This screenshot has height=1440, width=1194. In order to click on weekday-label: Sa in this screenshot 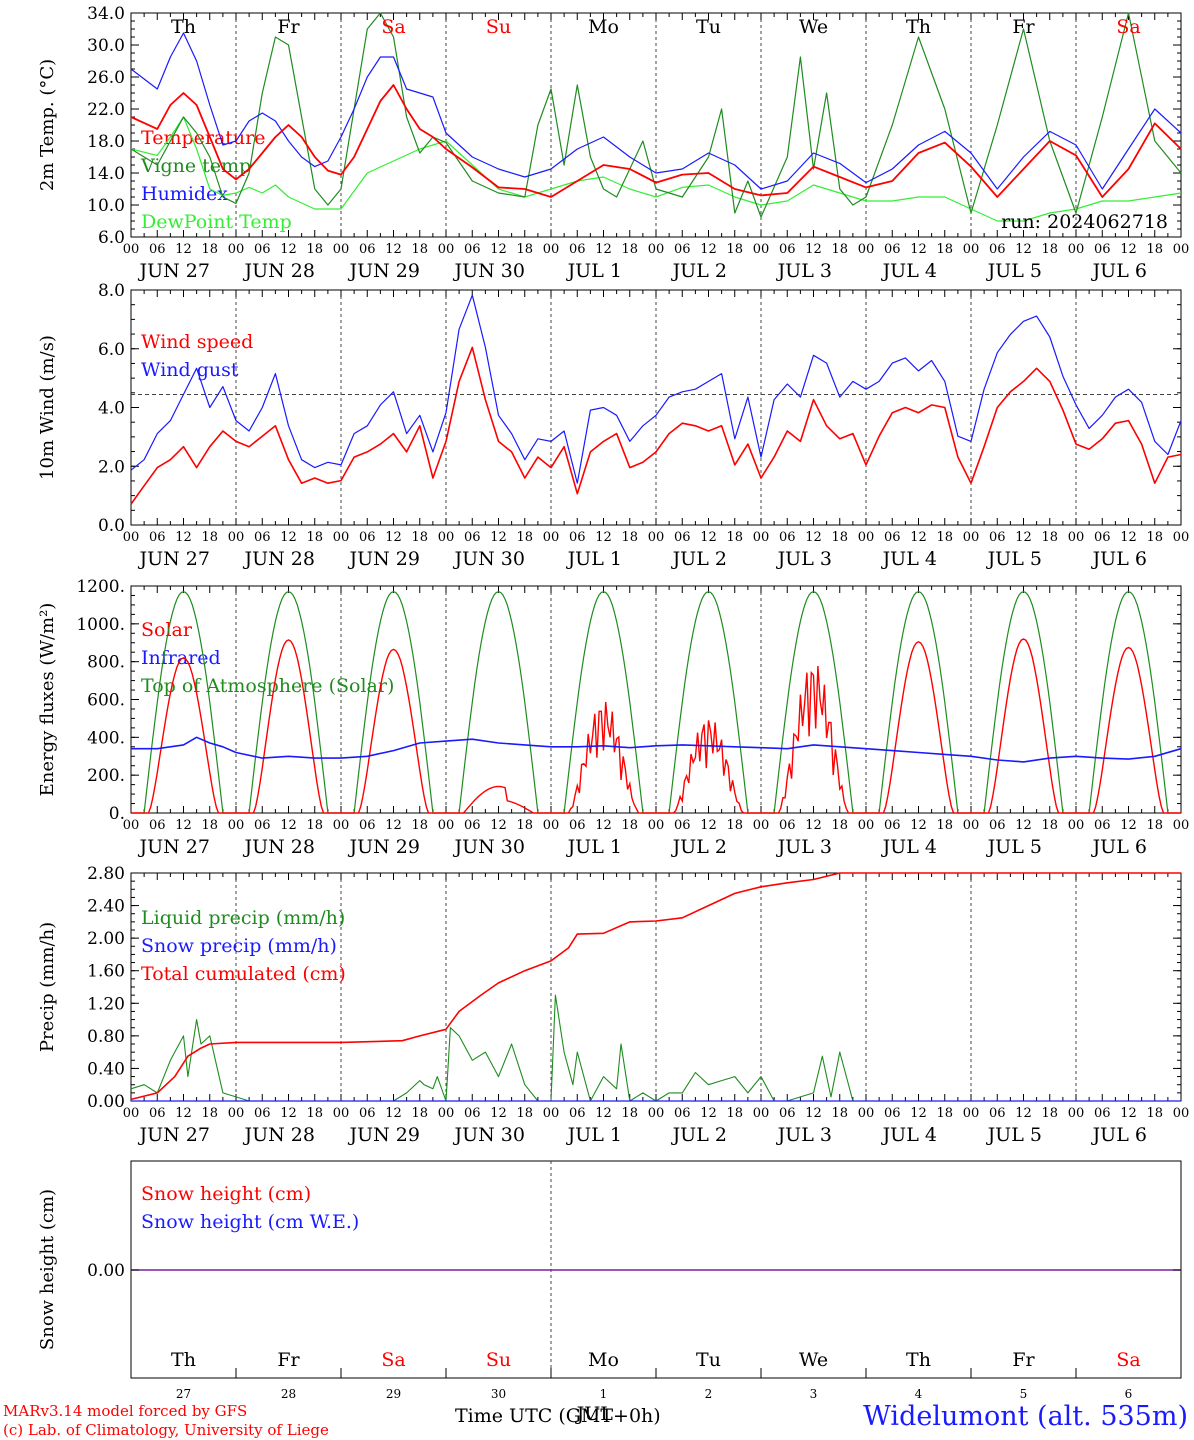, I will do `click(1128, 27)`.